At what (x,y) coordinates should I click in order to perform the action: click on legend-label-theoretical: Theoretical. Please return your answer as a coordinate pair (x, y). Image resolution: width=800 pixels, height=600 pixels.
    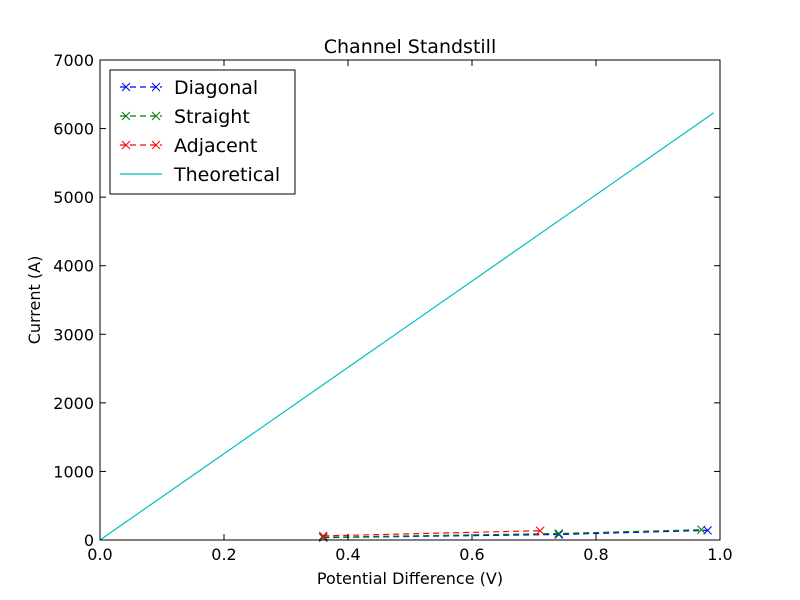
    Looking at the image, I should click on (226, 175).